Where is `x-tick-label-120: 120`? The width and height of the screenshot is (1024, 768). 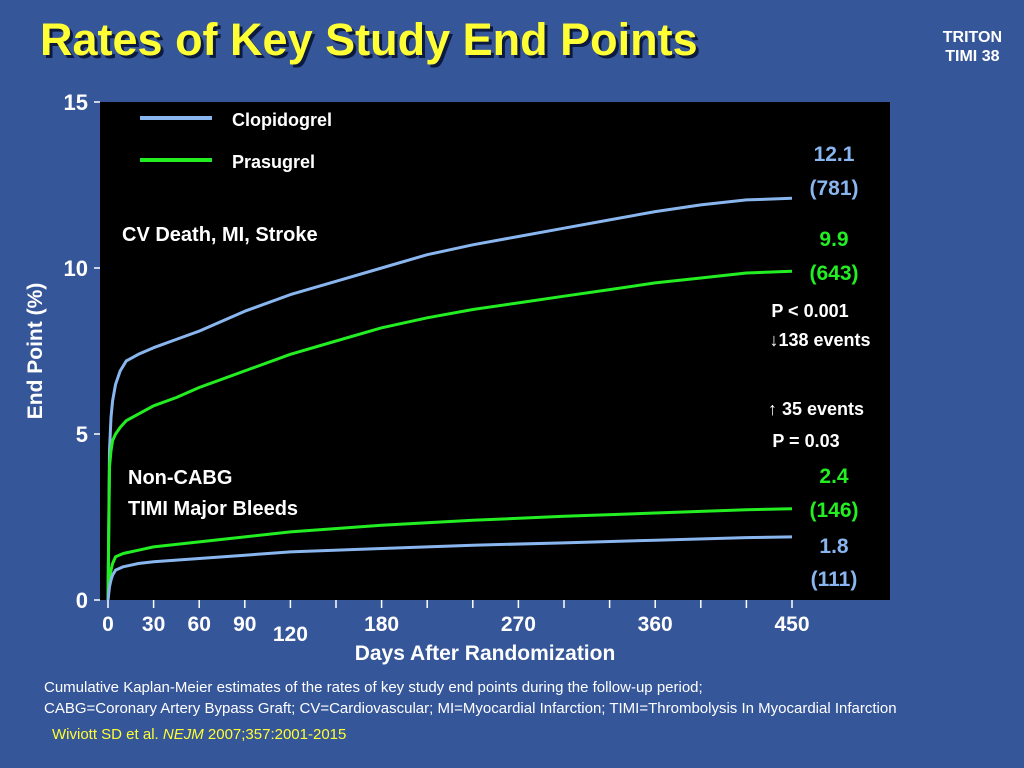
x-tick-label-120: 120 is located at coordinates (290, 634).